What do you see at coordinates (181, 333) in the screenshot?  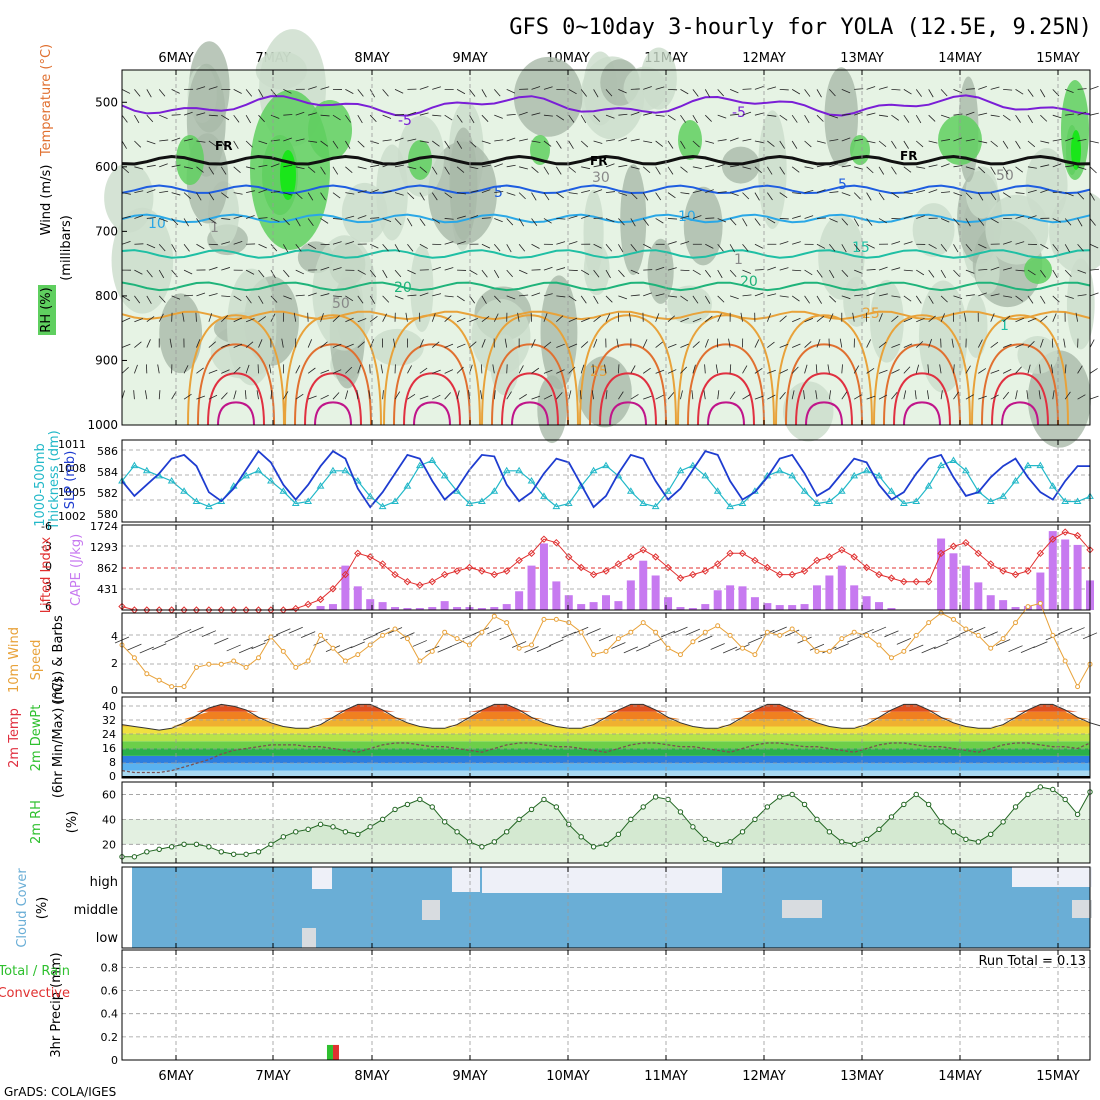 I see `rh-contour-region` at bounding box center [181, 333].